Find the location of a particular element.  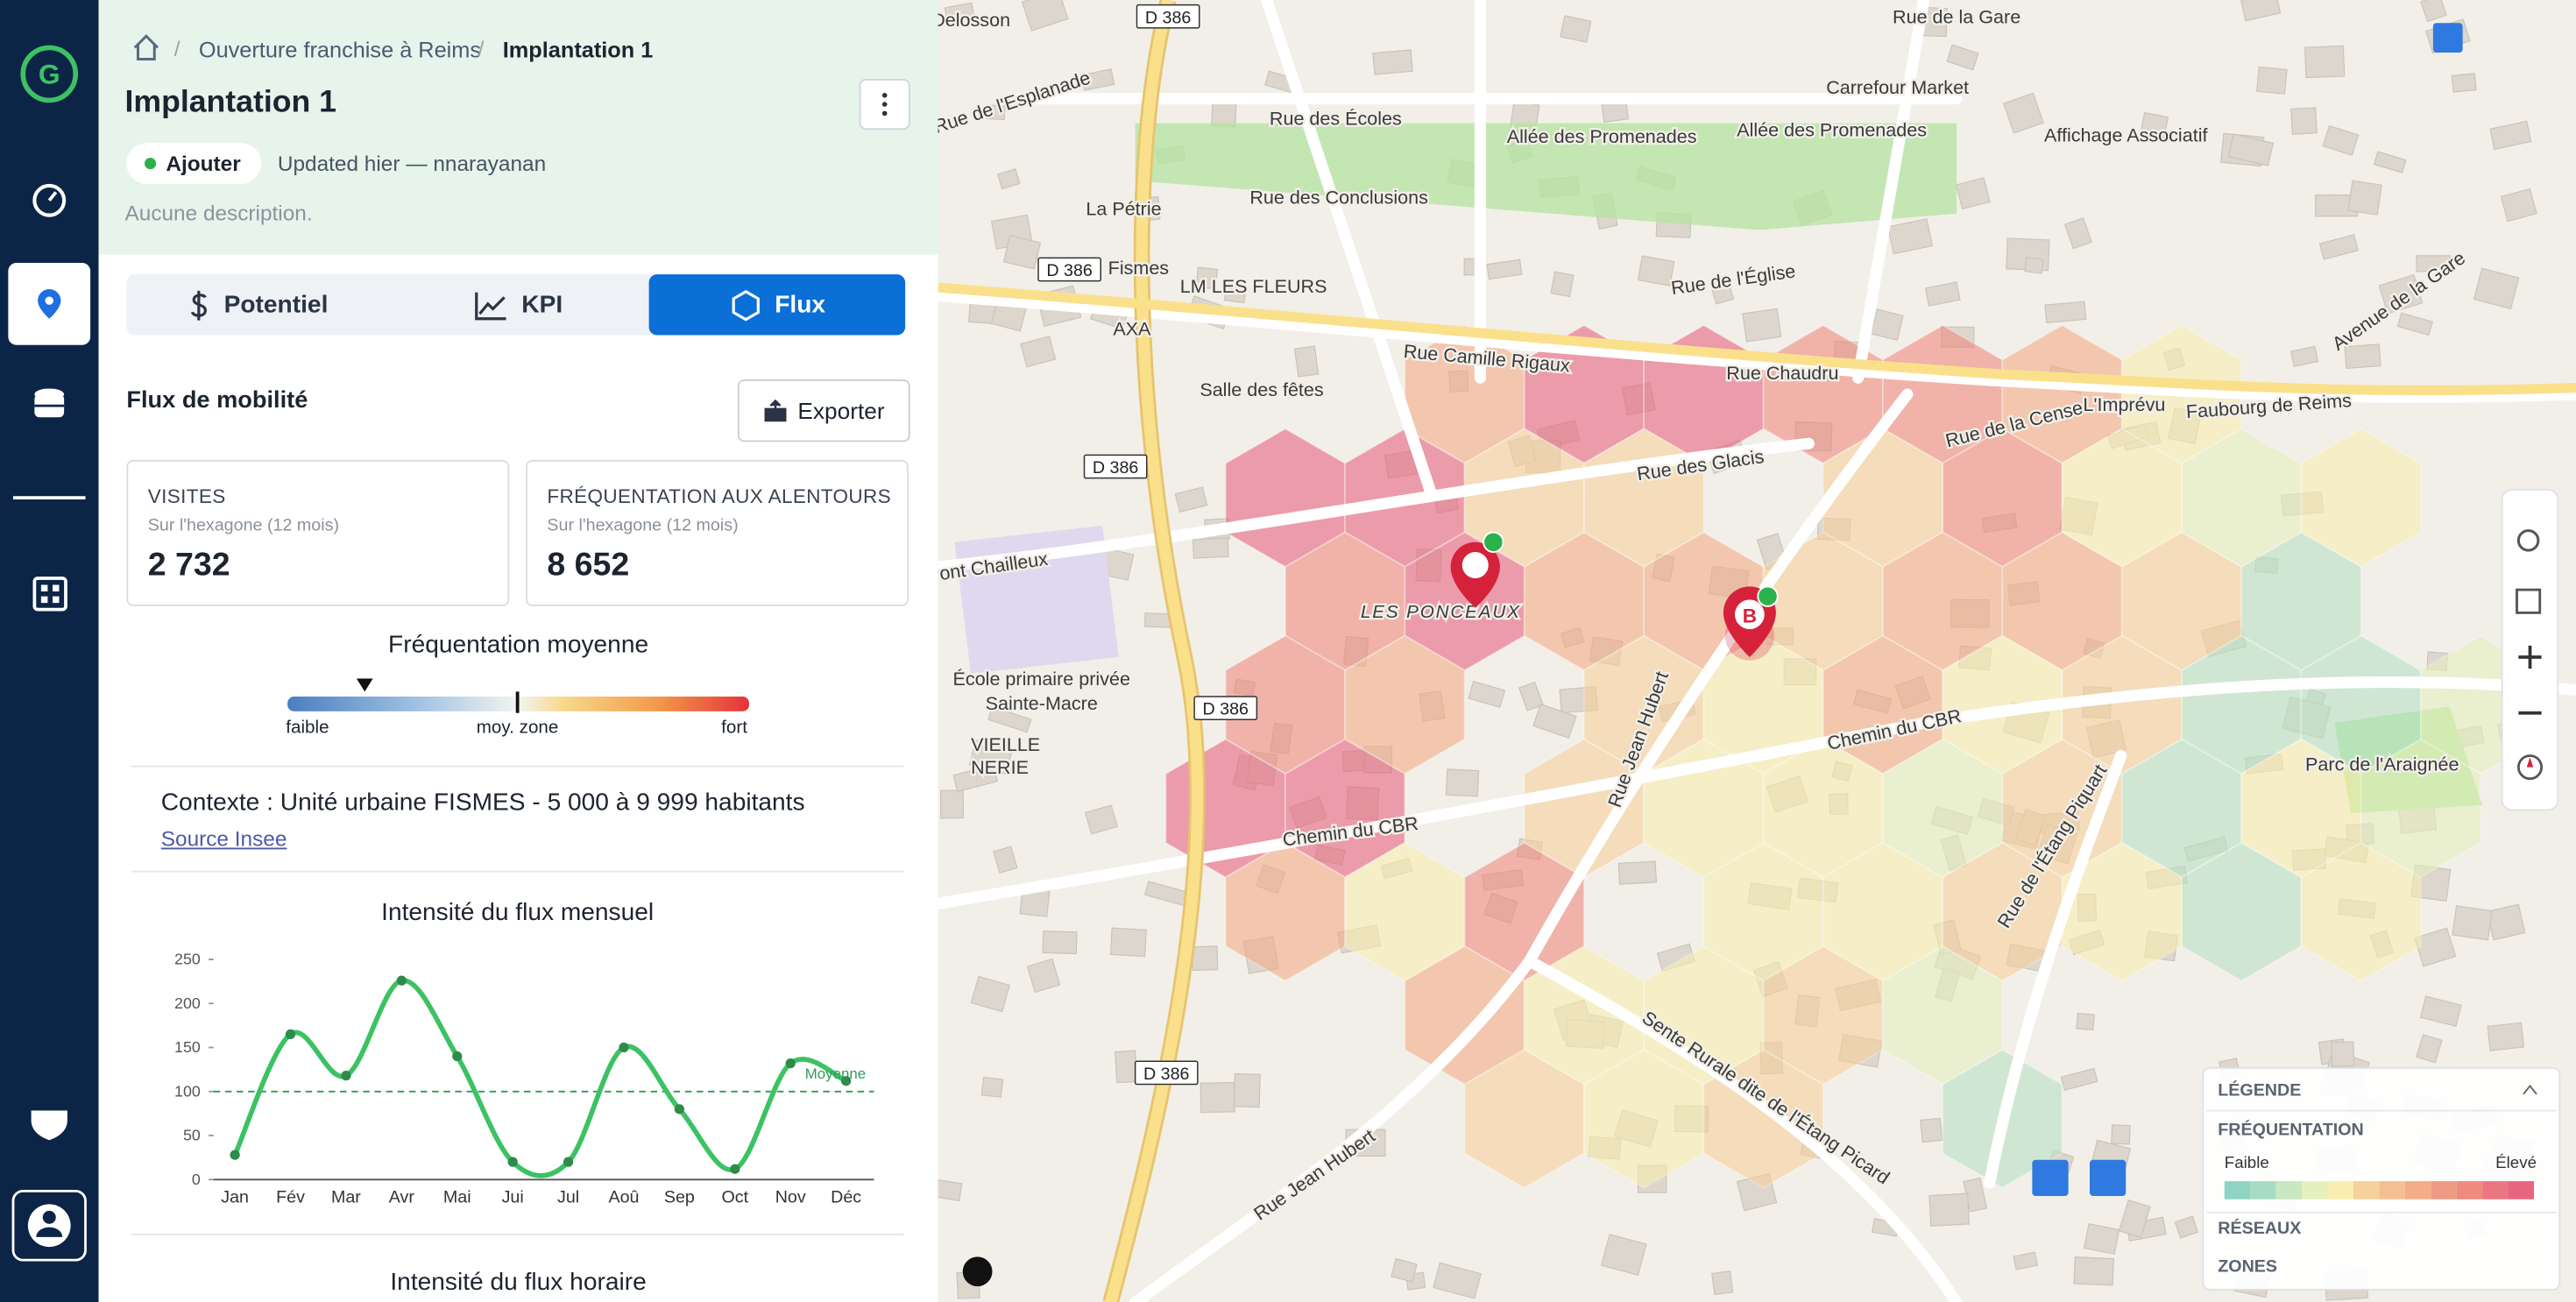

compass is located at coordinates (2530, 767).